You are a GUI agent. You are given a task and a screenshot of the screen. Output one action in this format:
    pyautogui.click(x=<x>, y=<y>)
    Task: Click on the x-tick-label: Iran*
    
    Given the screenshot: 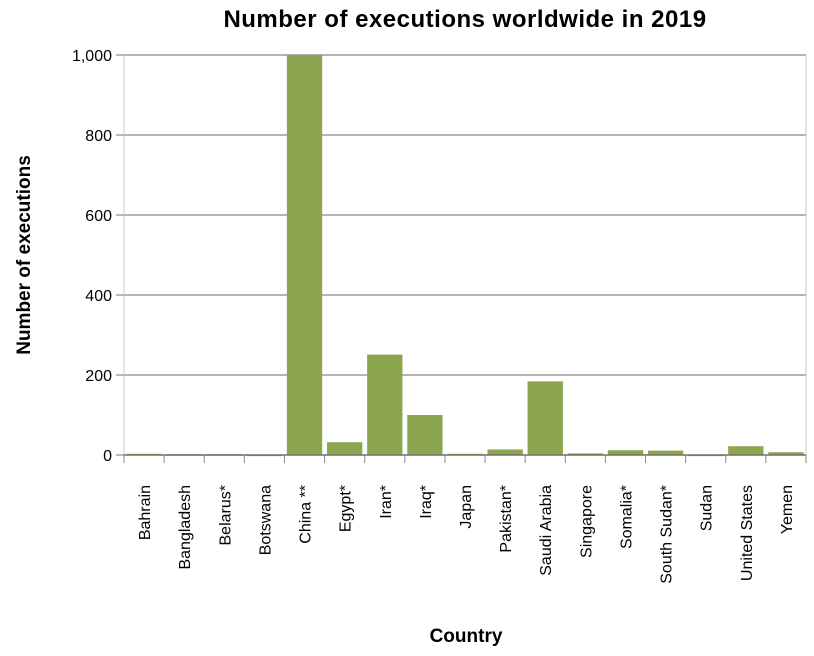 What is the action you would take?
    pyautogui.click(x=386, y=502)
    